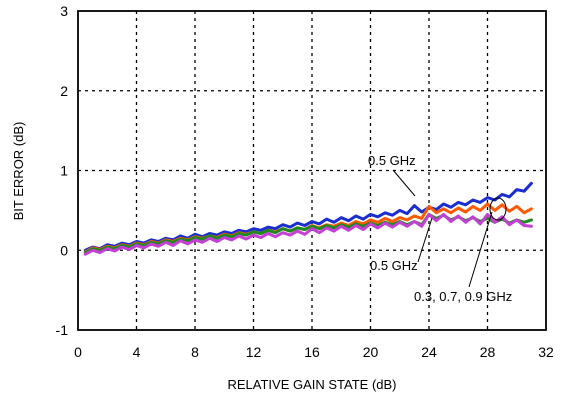 The height and width of the screenshot is (397, 564). What do you see at coordinates (311, 384) in the screenshot?
I see `x-axis-title: RELATIVE GAIN STATE (dB)` at bounding box center [311, 384].